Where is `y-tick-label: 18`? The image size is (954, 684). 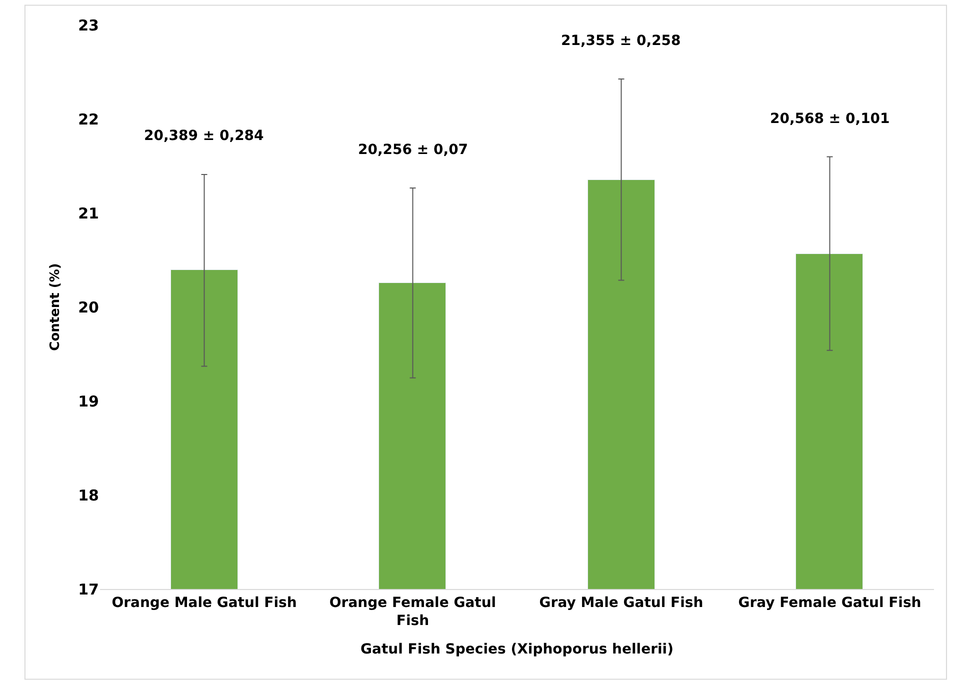
y-tick-label: 18 is located at coordinates (88, 495).